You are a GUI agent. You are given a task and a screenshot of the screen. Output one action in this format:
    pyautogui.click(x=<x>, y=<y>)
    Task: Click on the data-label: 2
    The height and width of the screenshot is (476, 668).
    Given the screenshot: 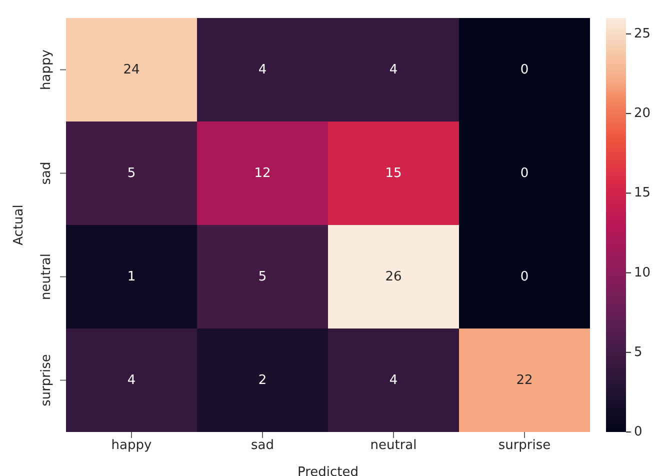 What is the action you would take?
    pyautogui.click(x=262, y=380)
    